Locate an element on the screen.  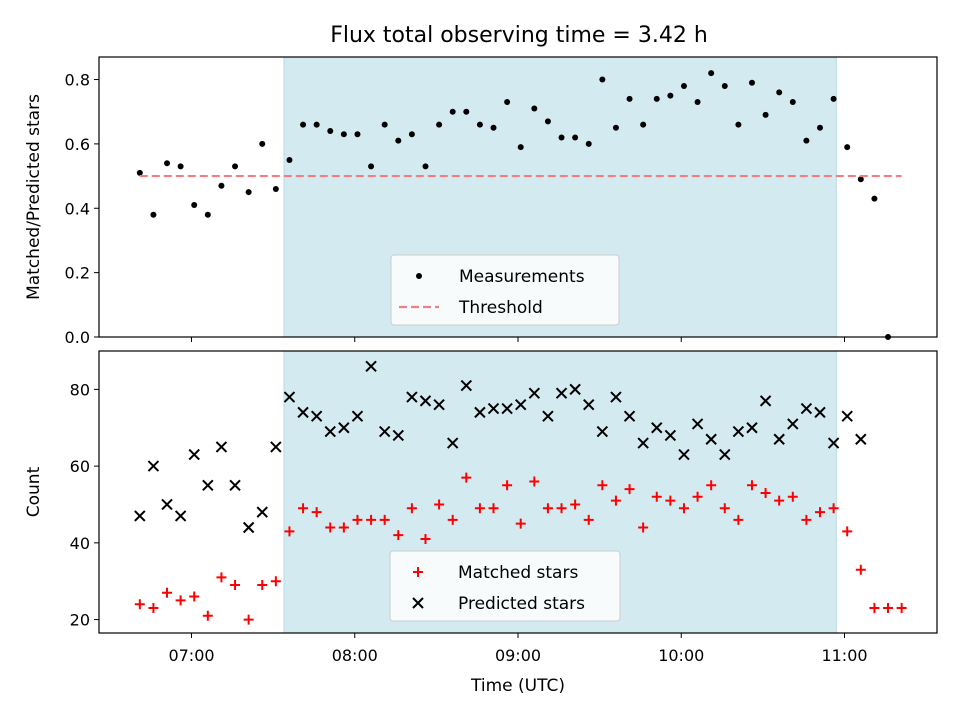
y-axis-label: Matched/Predicted stars is located at coordinates (34, 197).